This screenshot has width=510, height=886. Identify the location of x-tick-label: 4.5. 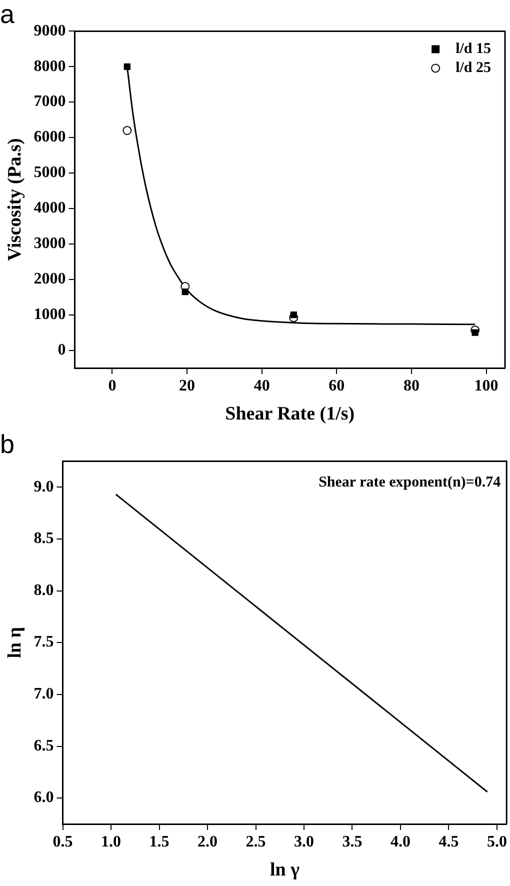
(448, 842).